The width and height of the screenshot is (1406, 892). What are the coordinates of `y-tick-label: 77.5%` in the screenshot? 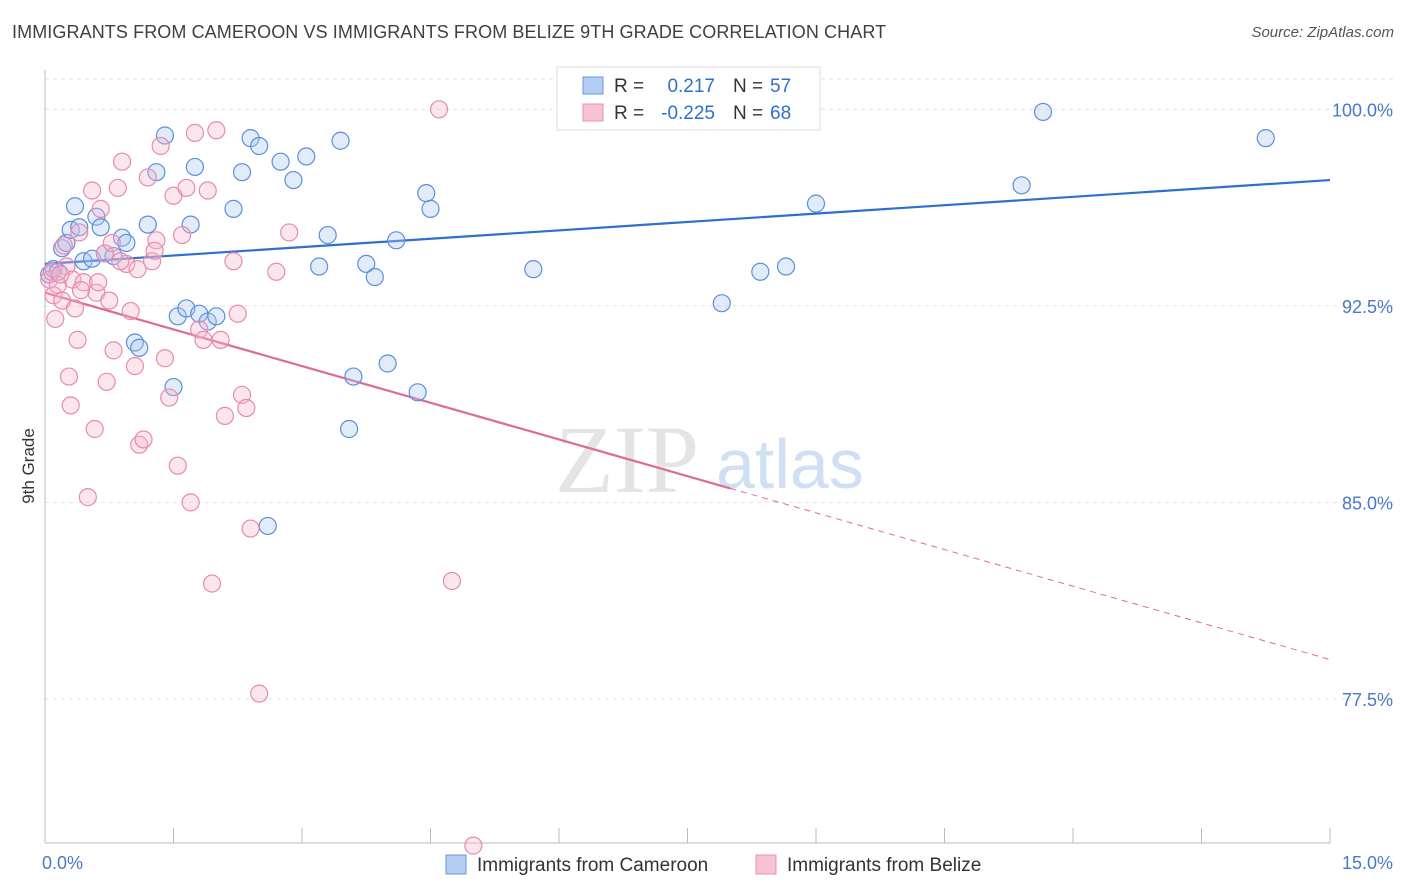 It's located at (1367, 700).